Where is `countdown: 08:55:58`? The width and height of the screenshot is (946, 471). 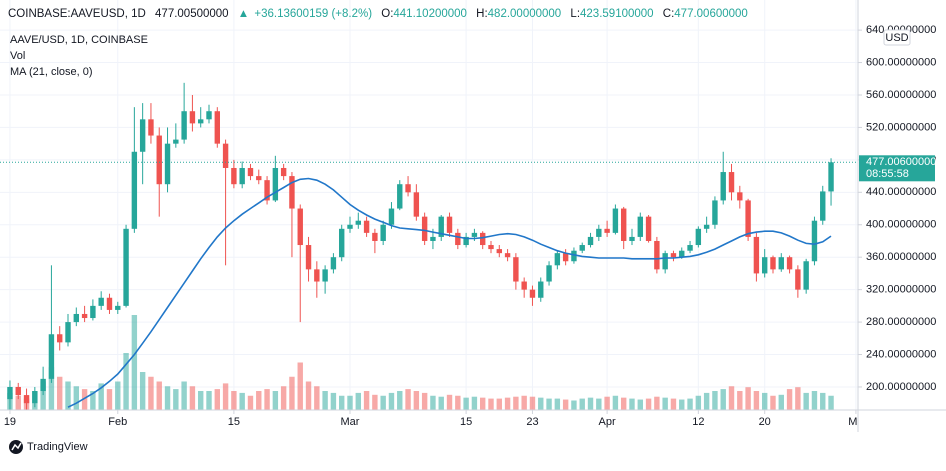 countdown: 08:55:58 is located at coordinates (887, 174).